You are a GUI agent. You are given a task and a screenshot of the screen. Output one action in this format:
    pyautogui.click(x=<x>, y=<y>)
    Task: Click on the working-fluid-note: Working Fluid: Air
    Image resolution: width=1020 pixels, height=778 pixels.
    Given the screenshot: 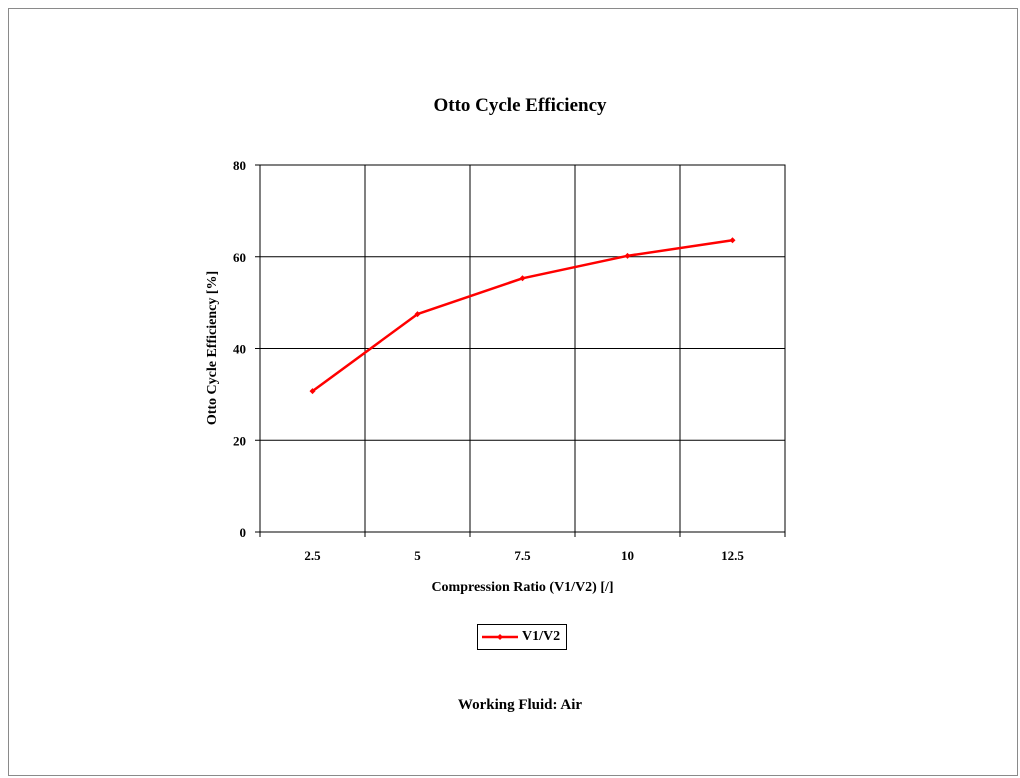 What is the action you would take?
    pyautogui.click(x=520, y=705)
    